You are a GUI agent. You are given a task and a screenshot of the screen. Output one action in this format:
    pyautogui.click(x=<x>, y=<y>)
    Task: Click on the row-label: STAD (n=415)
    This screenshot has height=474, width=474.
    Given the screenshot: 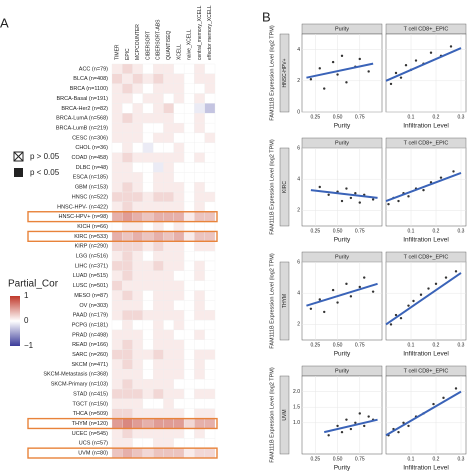 What is the action you would take?
    pyautogui.click(x=90, y=394)
    